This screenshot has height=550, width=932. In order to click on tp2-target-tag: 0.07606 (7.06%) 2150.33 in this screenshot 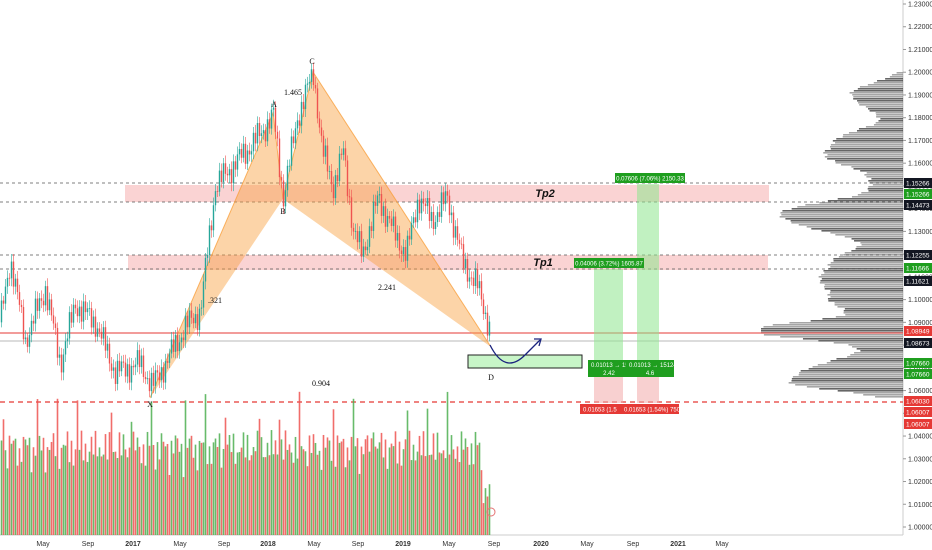, I will do `click(650, 178)`.